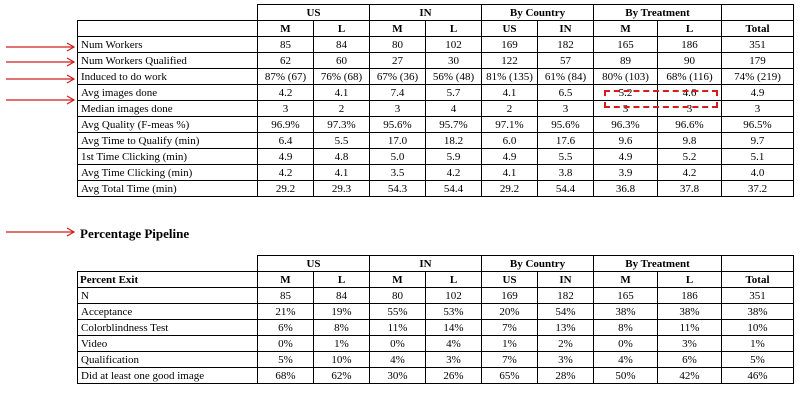 The image size is (801, 401). What do you see at coordinates (758, 172) in the screenshot?
I see `table-cell: 4.0` at bounding box center [758, 172].